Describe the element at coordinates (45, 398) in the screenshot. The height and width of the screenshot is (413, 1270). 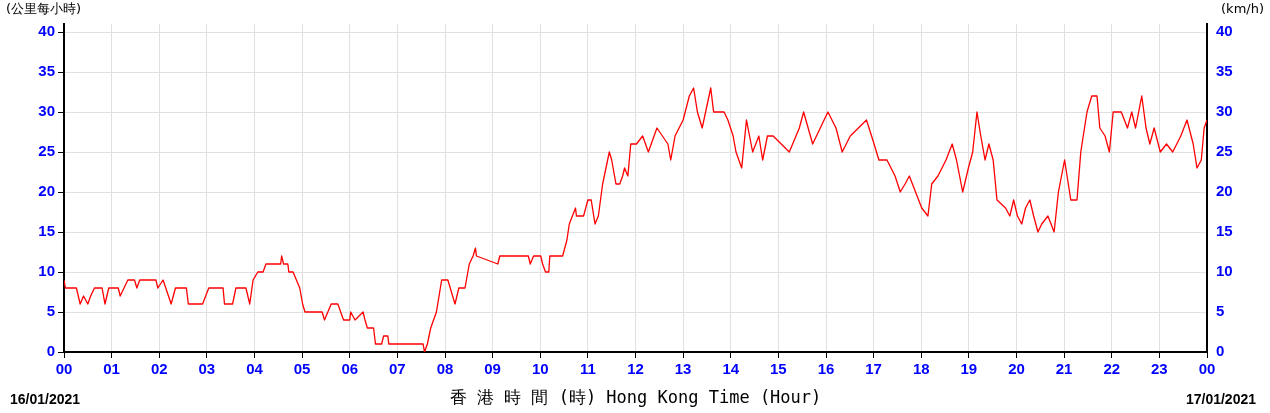
I see `text: 16/01/2021` at that location.